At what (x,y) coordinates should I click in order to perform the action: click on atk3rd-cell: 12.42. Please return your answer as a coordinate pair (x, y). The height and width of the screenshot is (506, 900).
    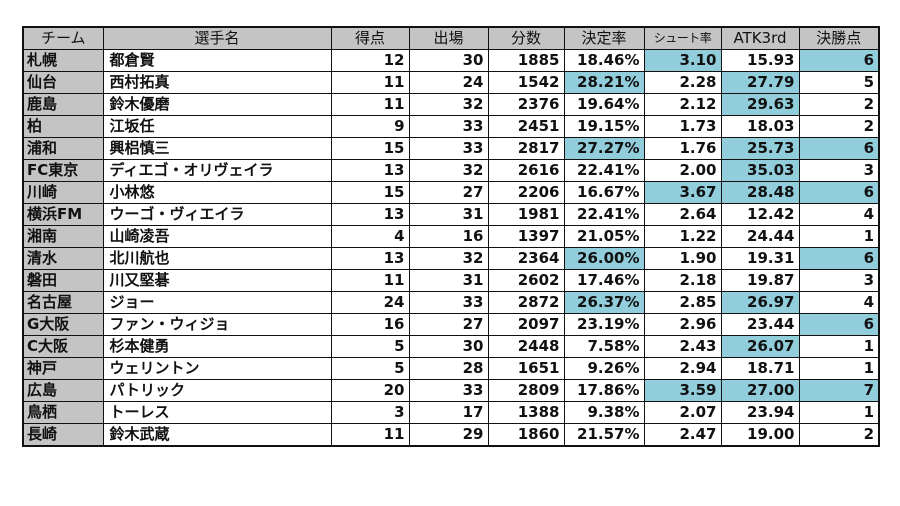
    Looking at the image, I should click on (760, 214).